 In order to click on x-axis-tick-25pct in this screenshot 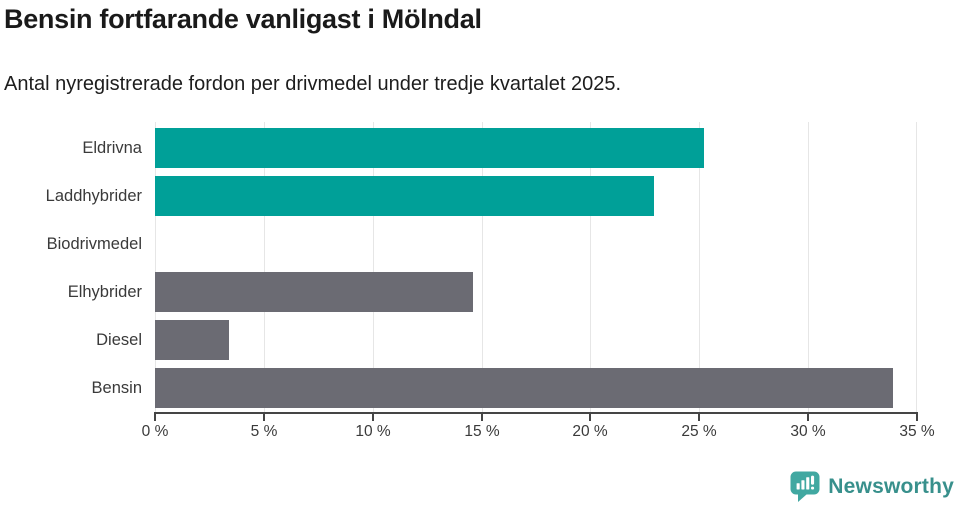, I will do `click(699, 417)`.